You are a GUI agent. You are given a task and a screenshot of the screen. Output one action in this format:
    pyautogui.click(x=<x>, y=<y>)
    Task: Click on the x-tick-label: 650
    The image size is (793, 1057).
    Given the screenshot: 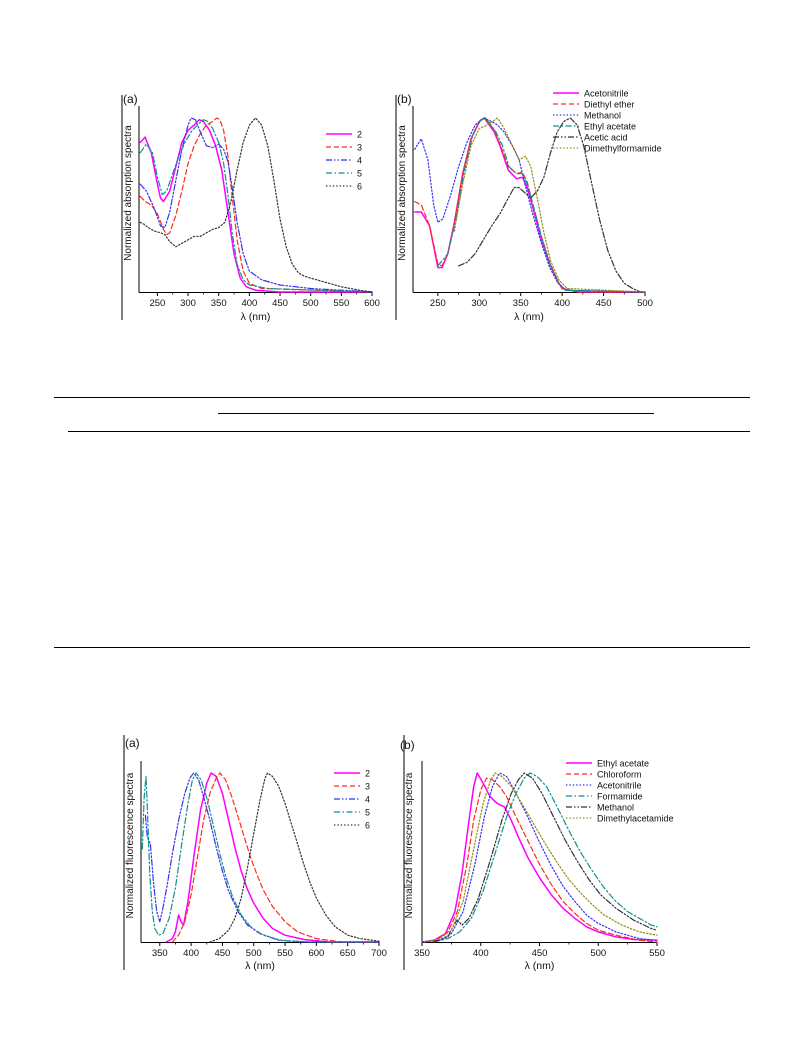 What is the action you would take?
    pyautogui.click(x=348, y=953)
    